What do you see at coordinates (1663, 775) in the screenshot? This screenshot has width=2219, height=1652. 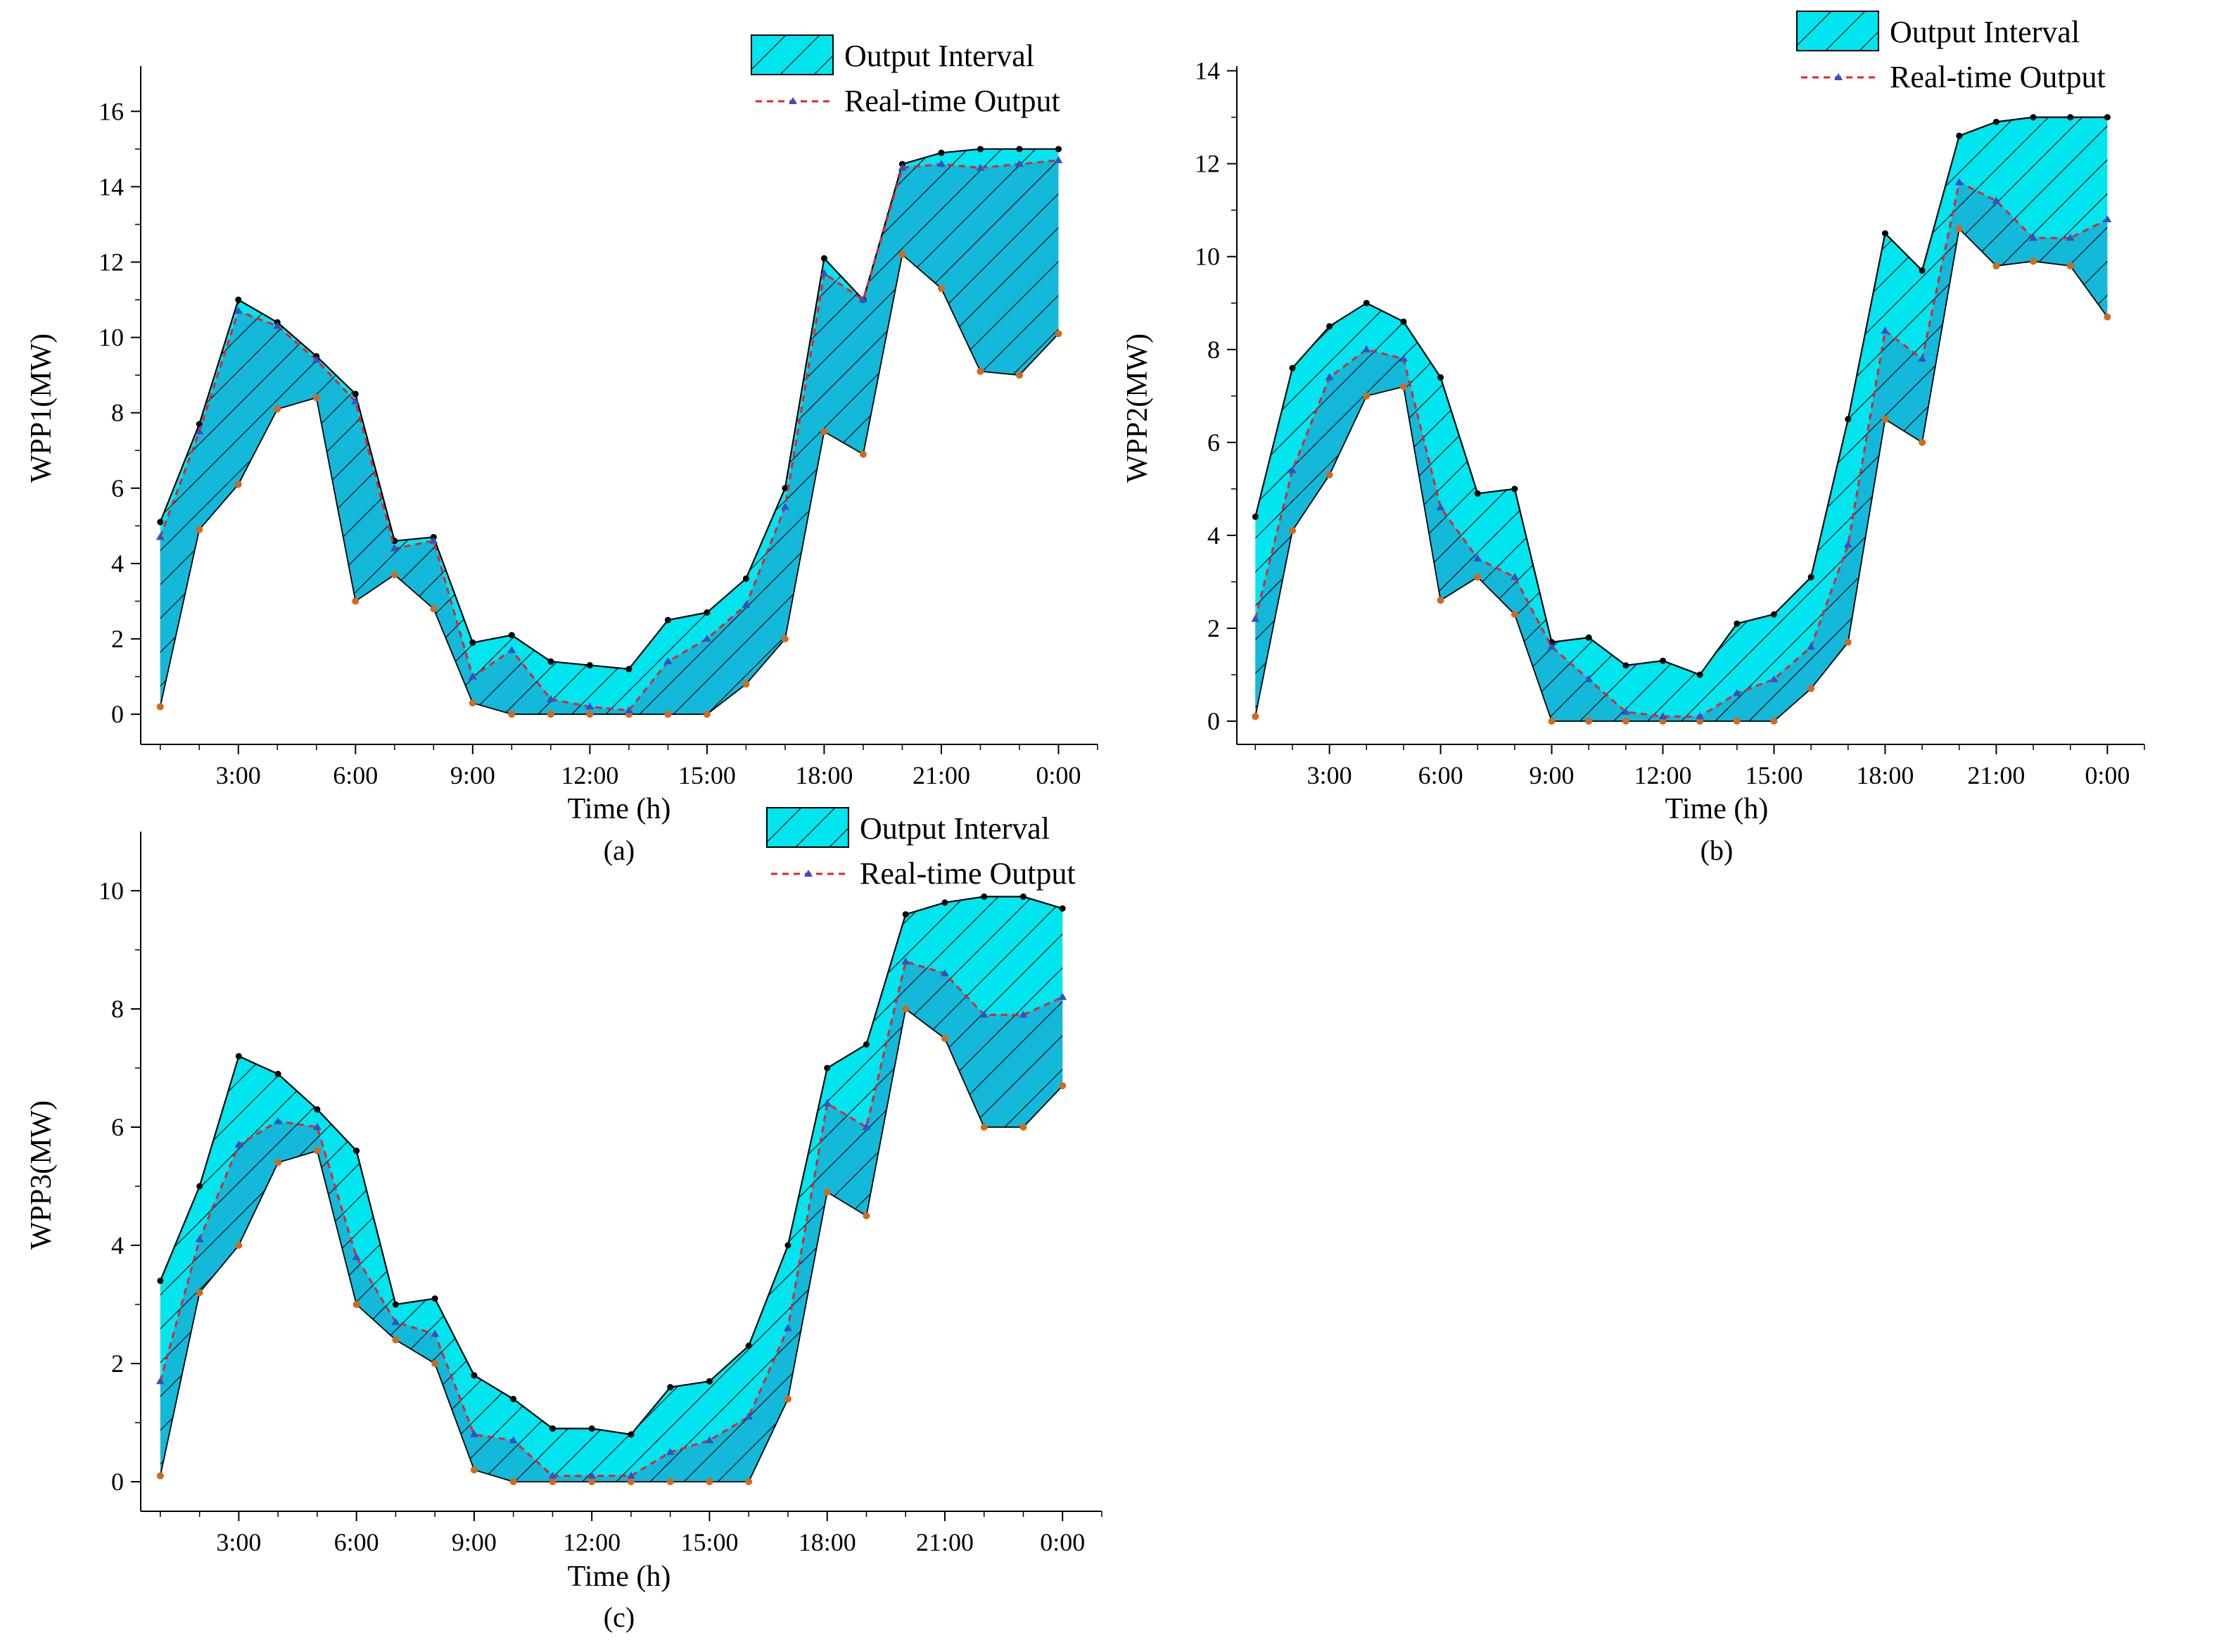 I see `x-tick-label: 12:00` at bounding box center [1663, 775].